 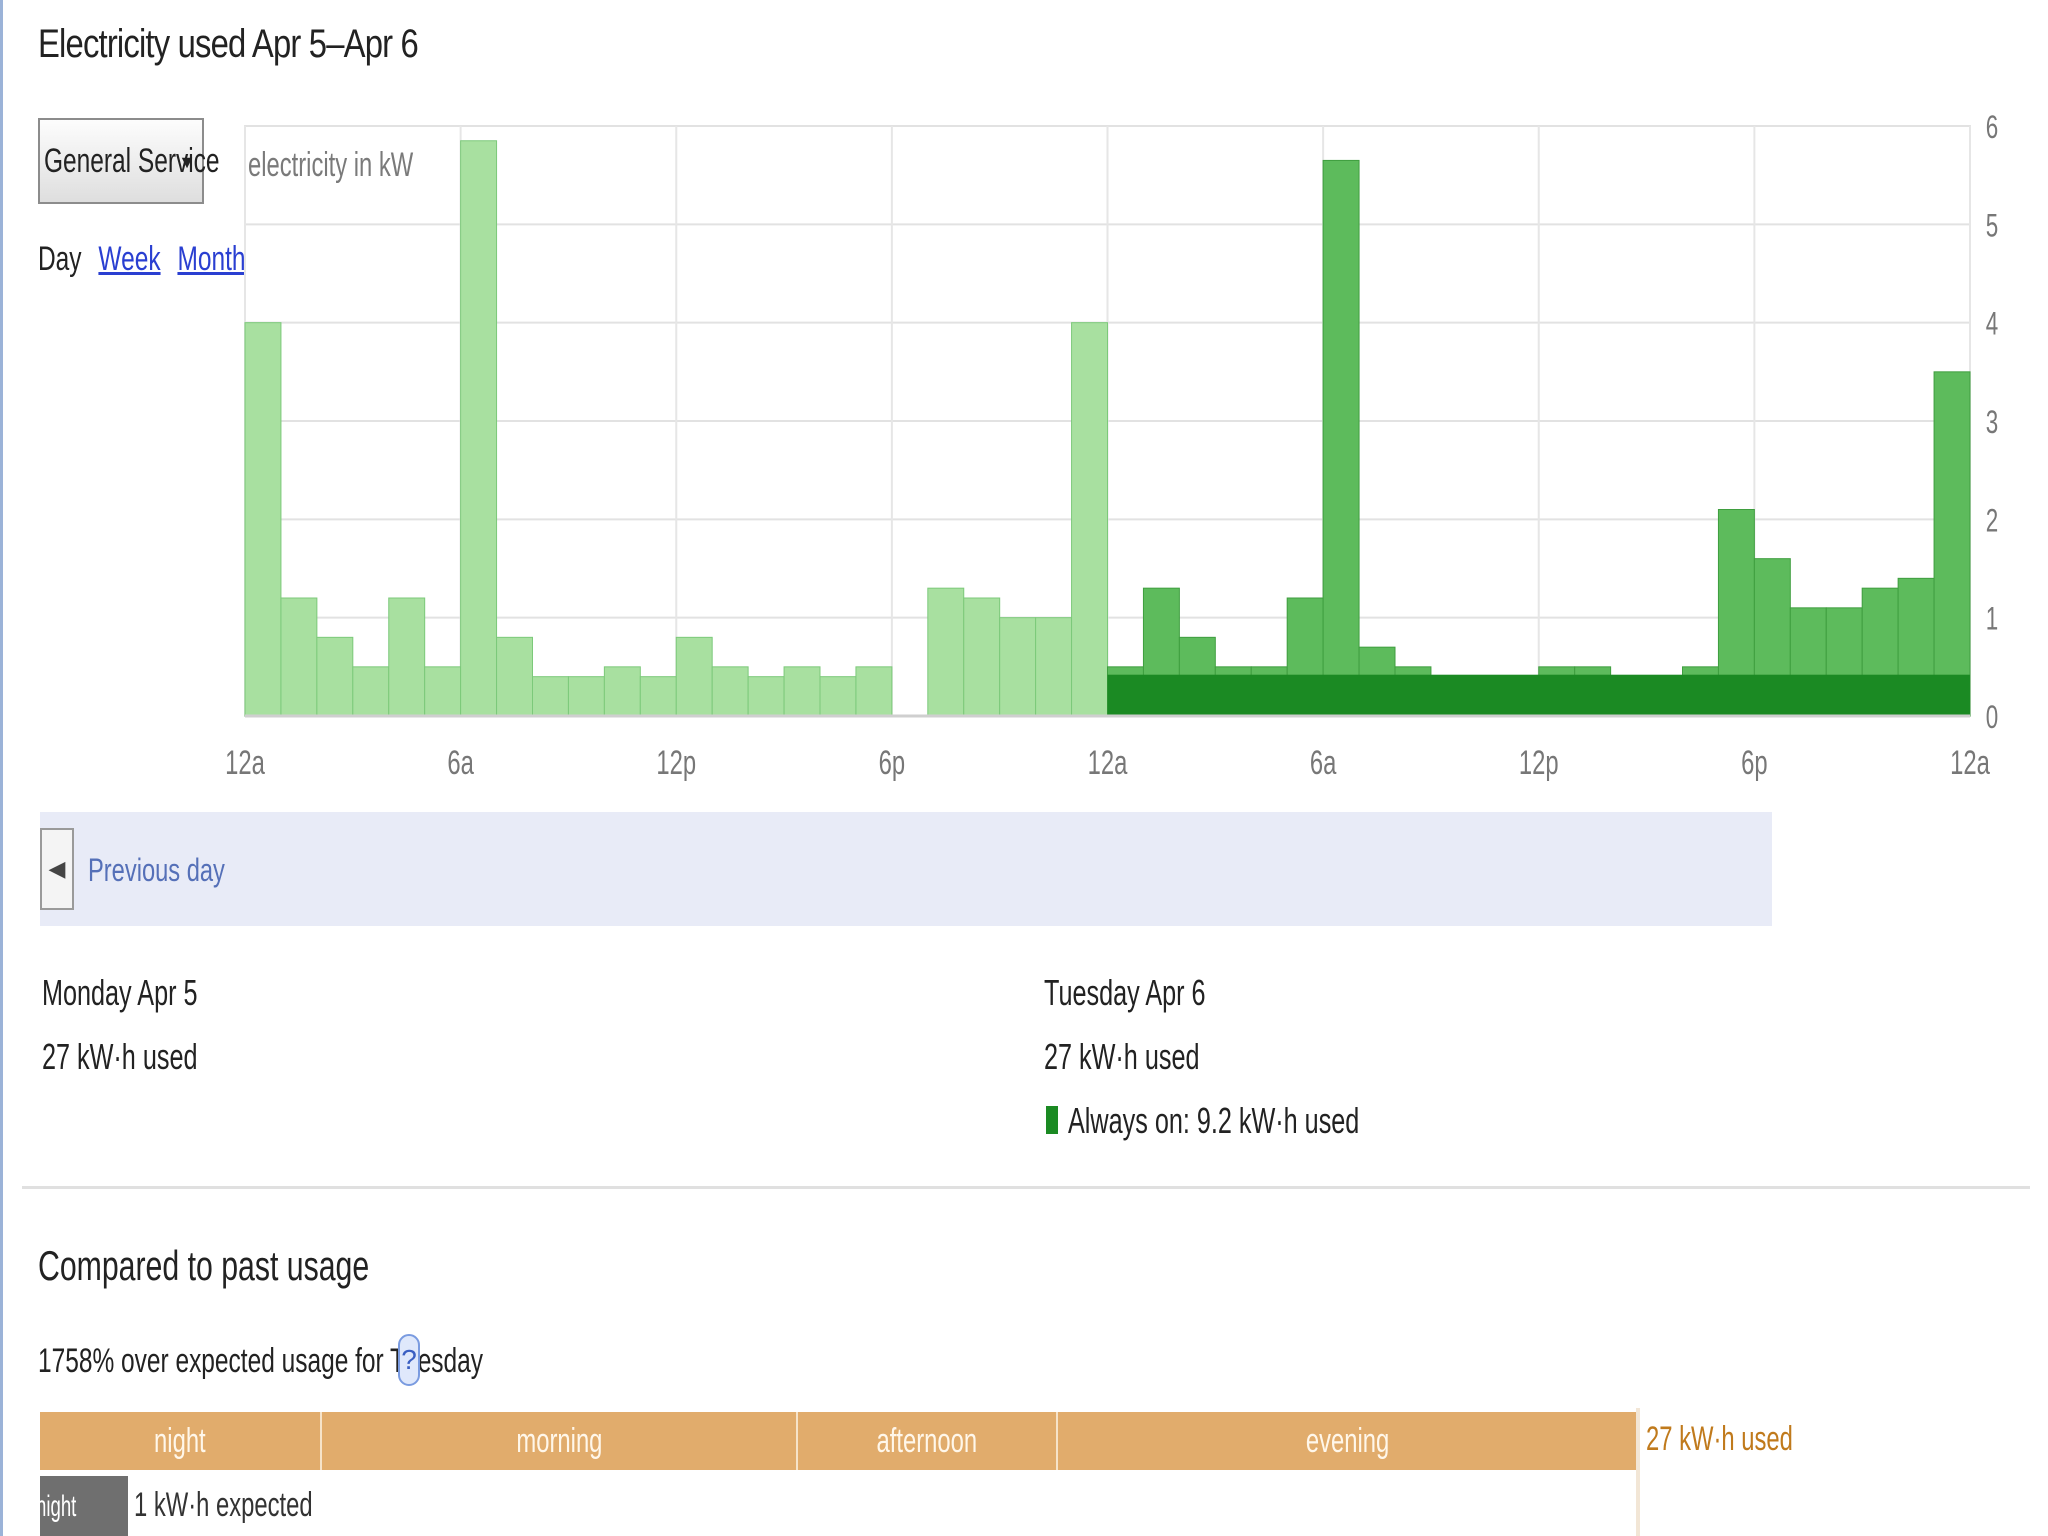 I want to click on used-marker, so click(x=1638, y=1472).